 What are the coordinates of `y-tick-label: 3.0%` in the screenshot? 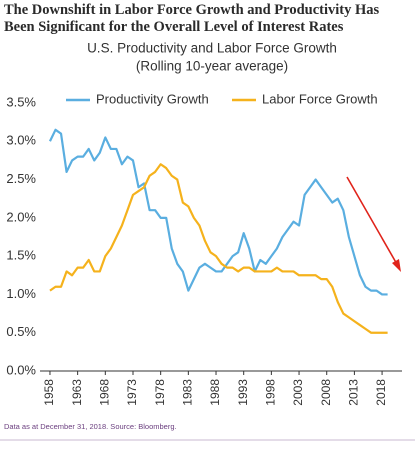 It's located at (21, 140).